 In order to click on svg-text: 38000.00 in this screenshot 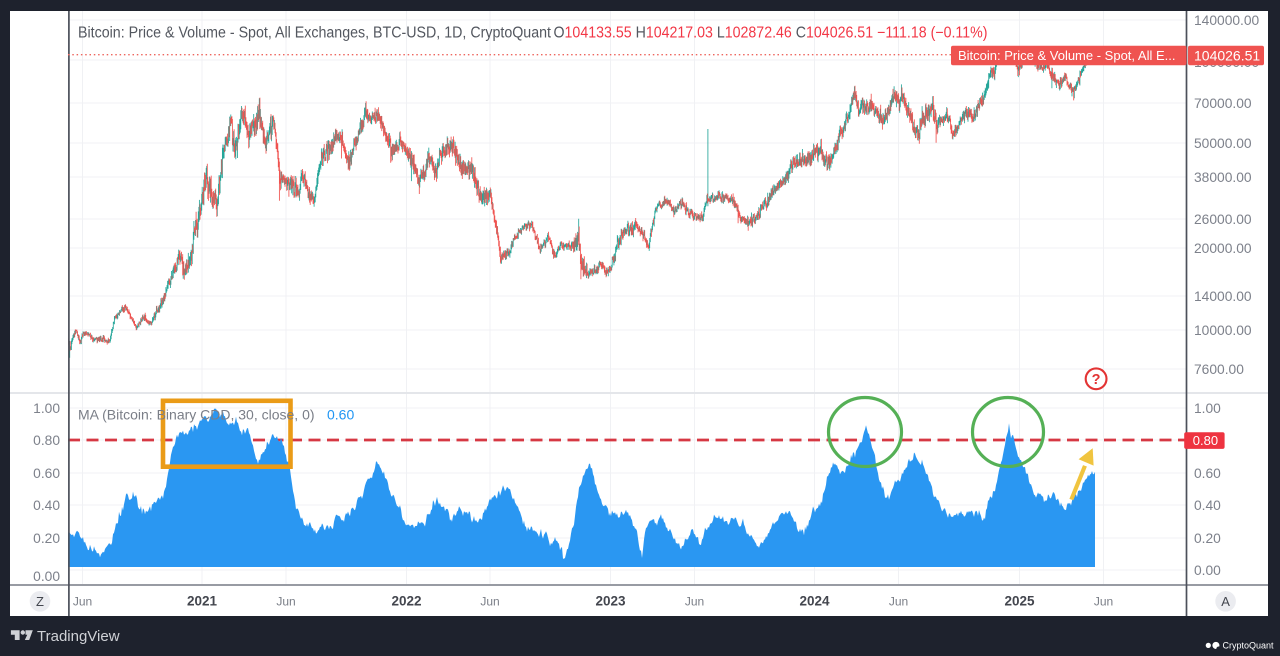, I will do `click(1223, 177)`.